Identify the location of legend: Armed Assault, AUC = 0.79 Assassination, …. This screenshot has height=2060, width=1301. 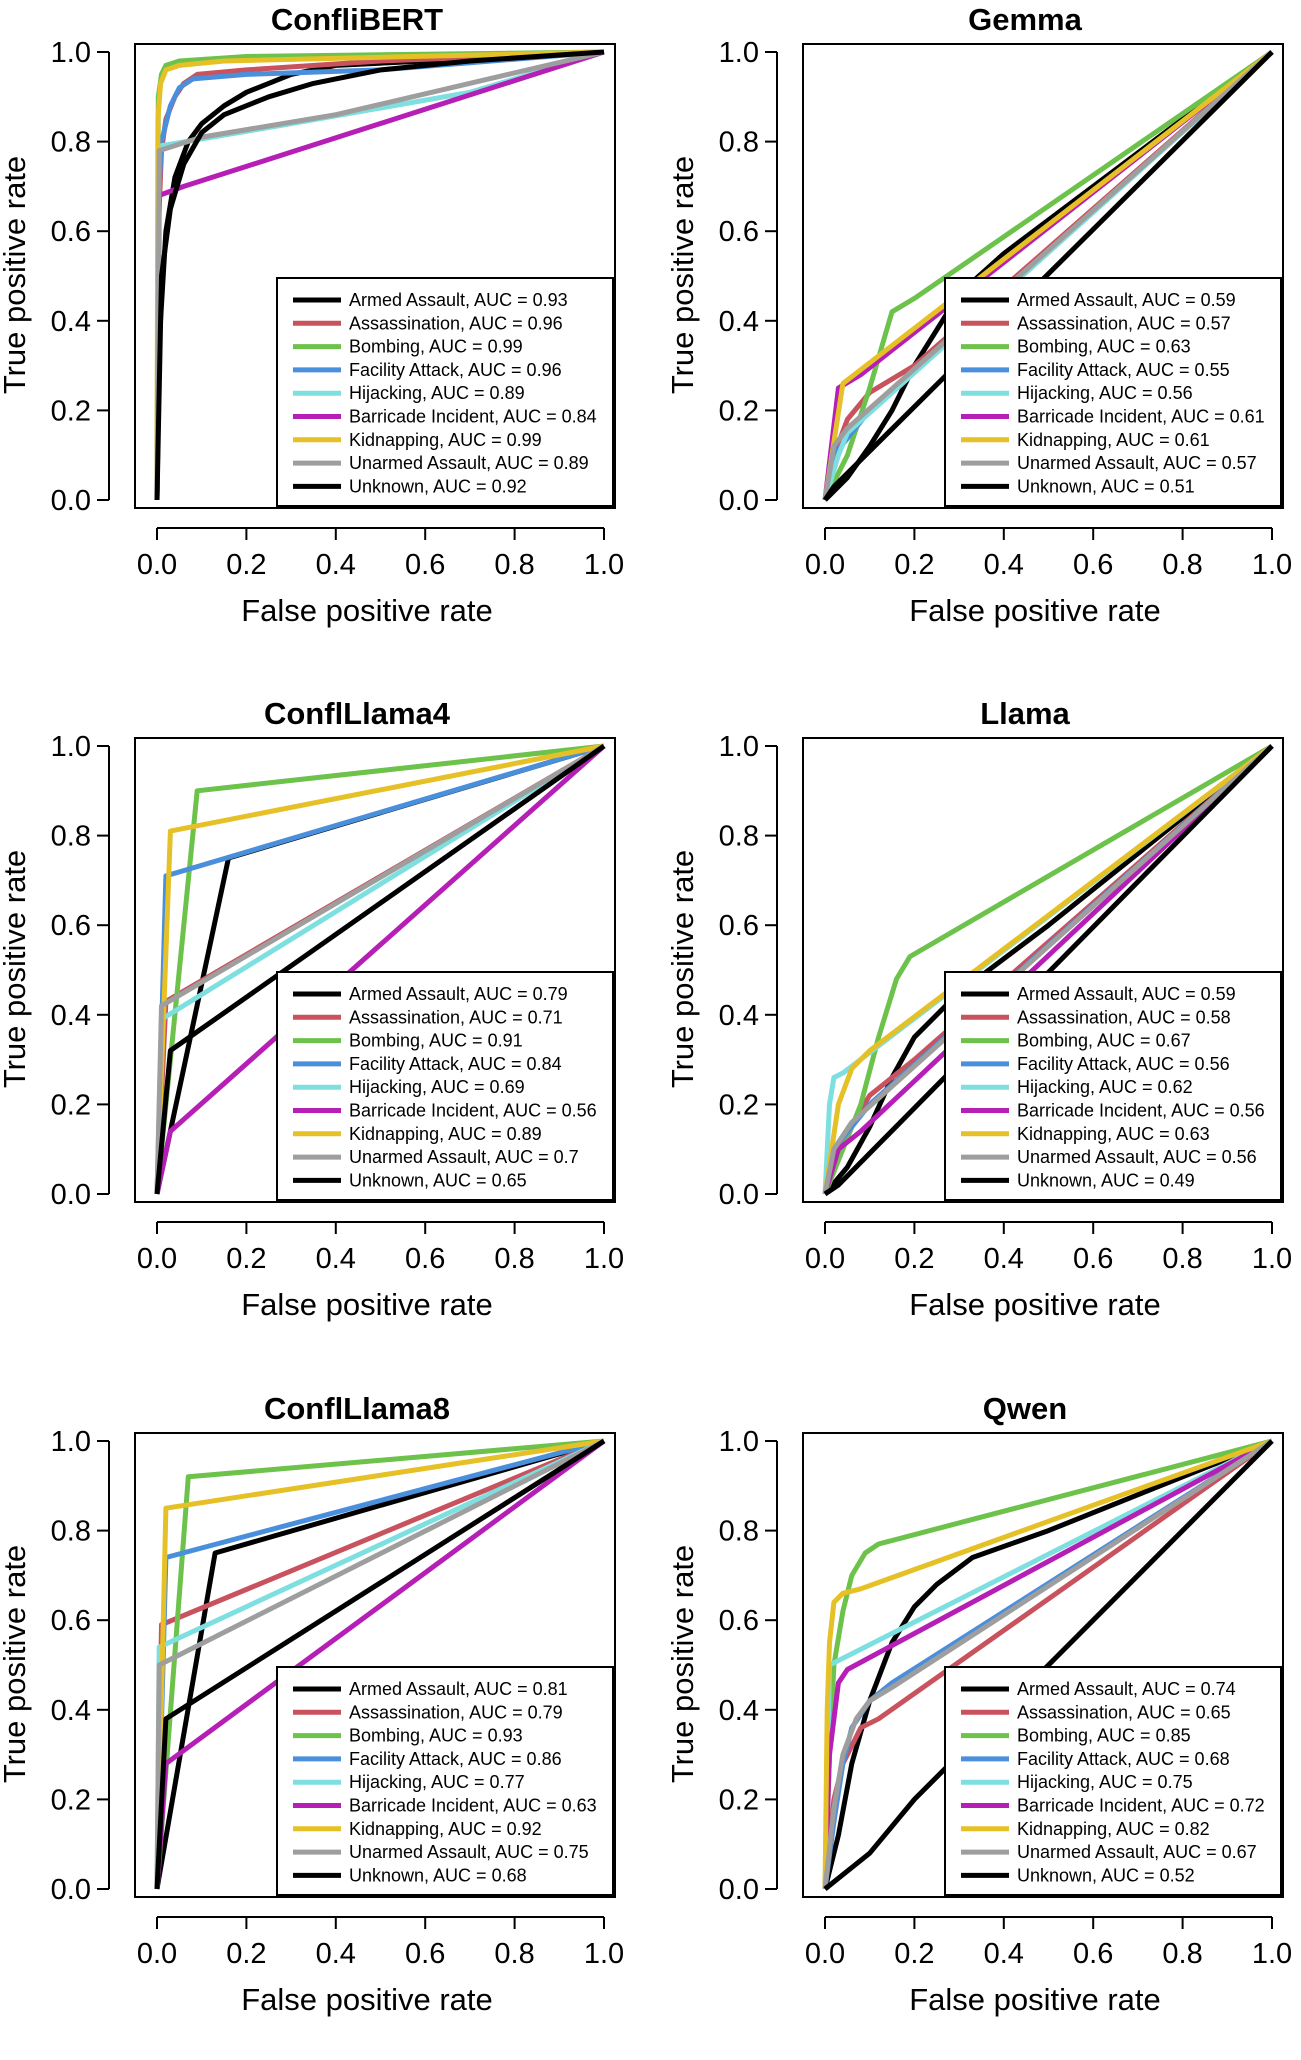
(445, 1086).